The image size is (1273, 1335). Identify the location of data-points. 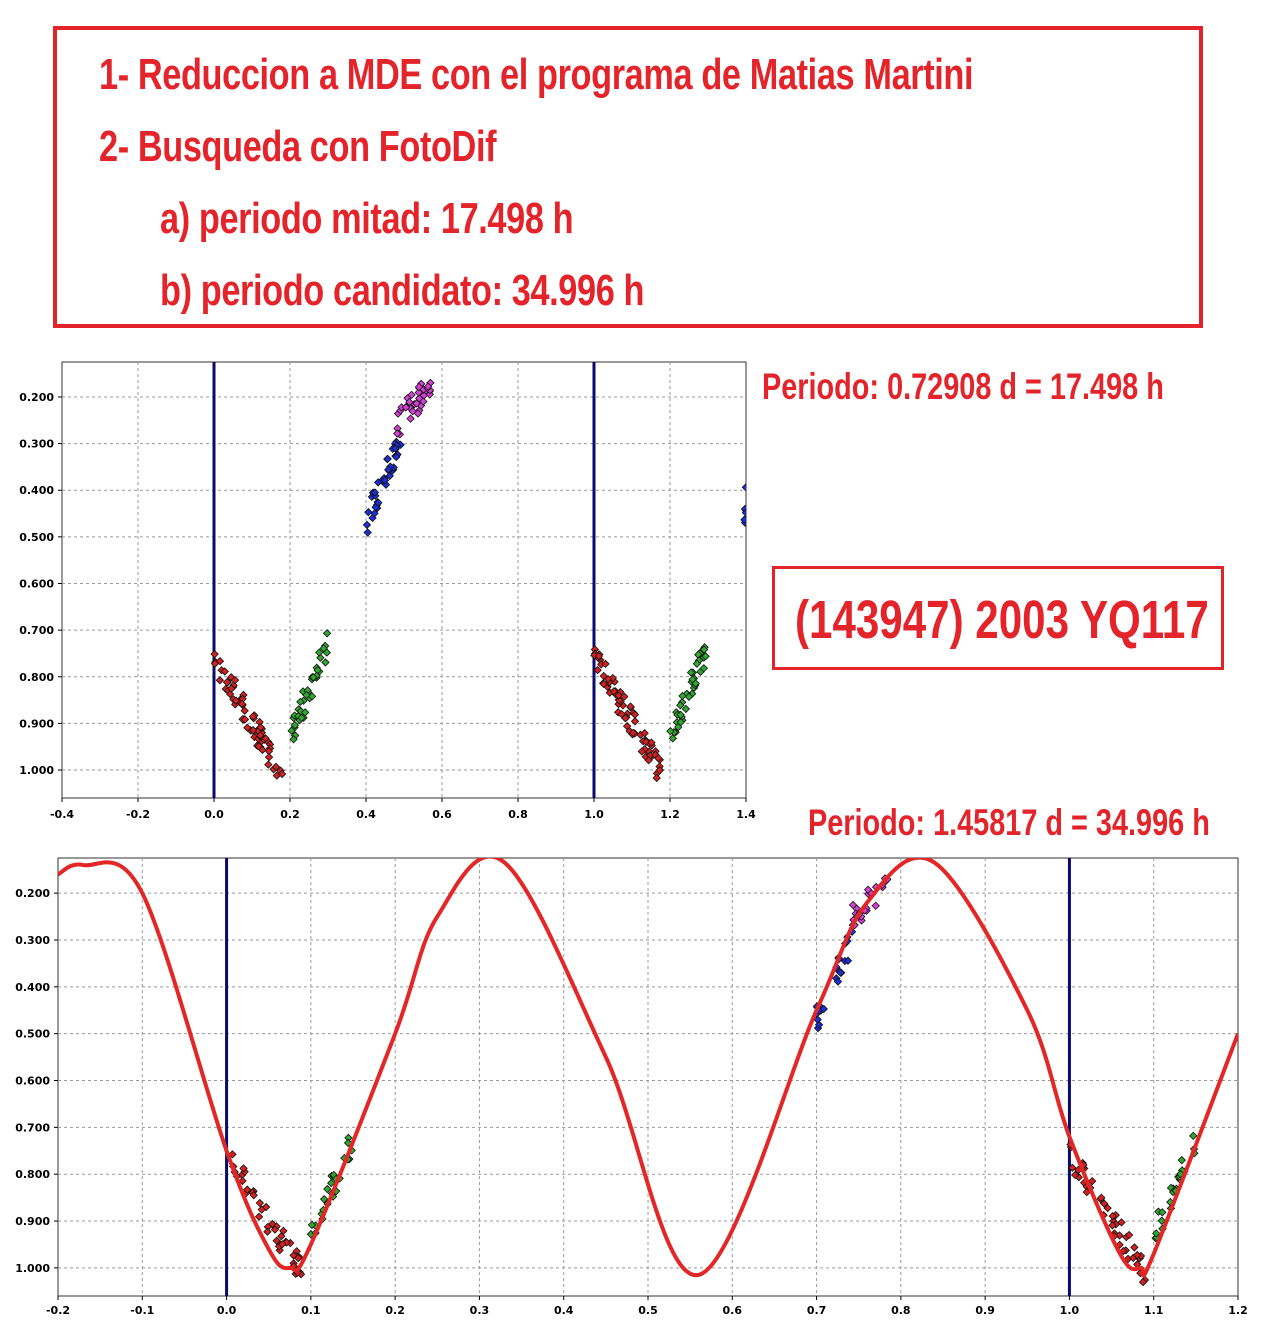
(478, 580).